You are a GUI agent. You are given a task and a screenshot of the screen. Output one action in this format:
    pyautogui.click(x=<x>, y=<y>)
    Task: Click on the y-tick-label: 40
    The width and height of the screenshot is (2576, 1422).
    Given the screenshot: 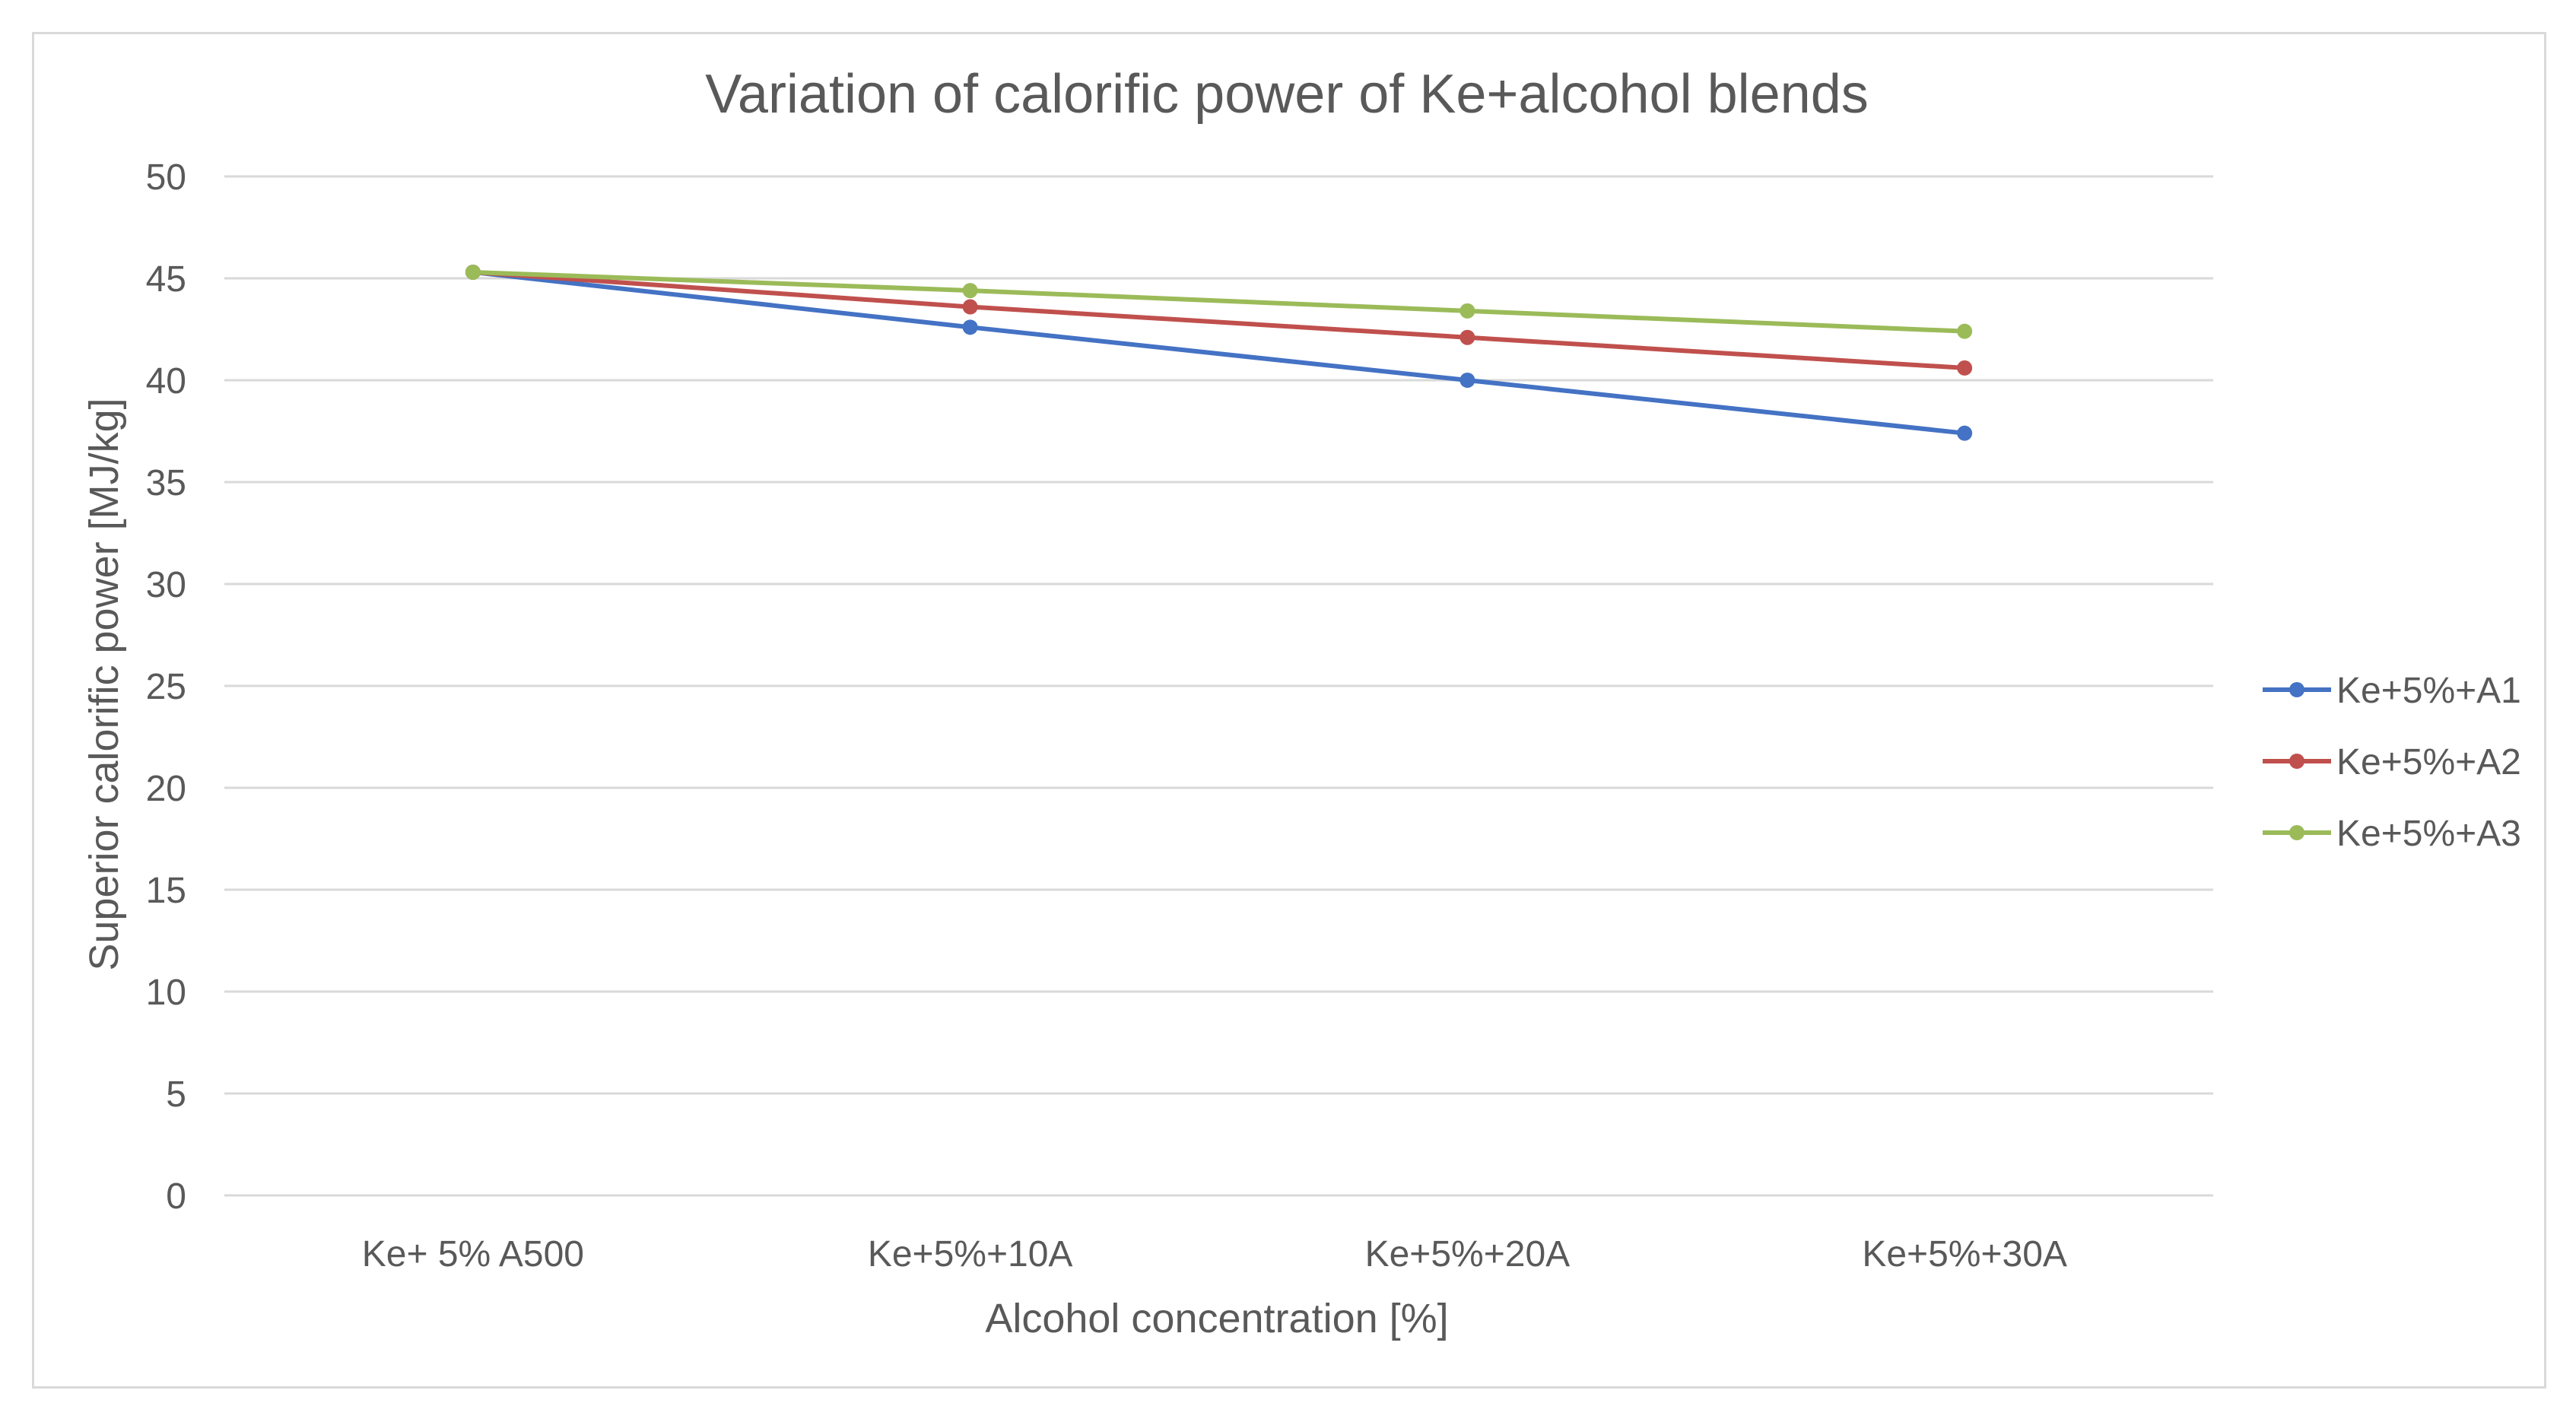 What is the action you would take?
    pyautogui.click(x=166, y=381)
    